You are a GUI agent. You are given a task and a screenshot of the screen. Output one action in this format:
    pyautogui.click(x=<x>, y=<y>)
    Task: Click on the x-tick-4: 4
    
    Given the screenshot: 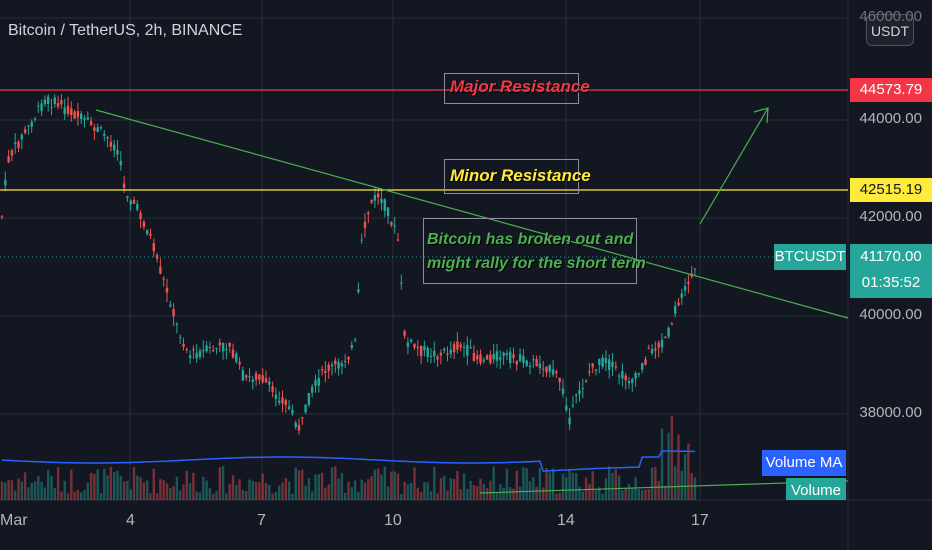 What is the action you would take?
    pyautogui.click(x=130, y=520)
    